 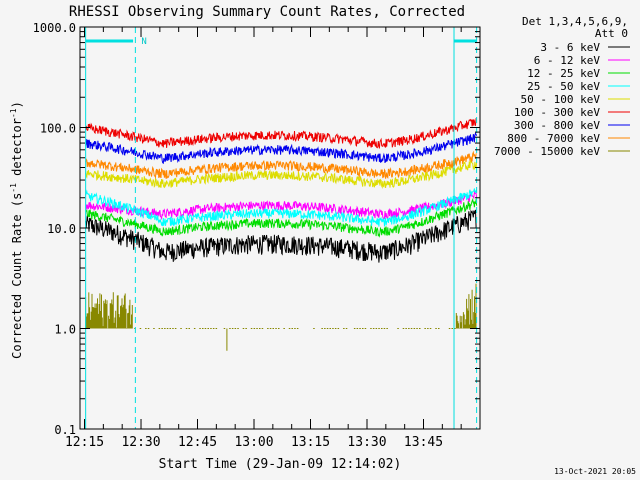 I want to click on legend-entry: 800 - 7000 keV, so click(x=553, y=138).